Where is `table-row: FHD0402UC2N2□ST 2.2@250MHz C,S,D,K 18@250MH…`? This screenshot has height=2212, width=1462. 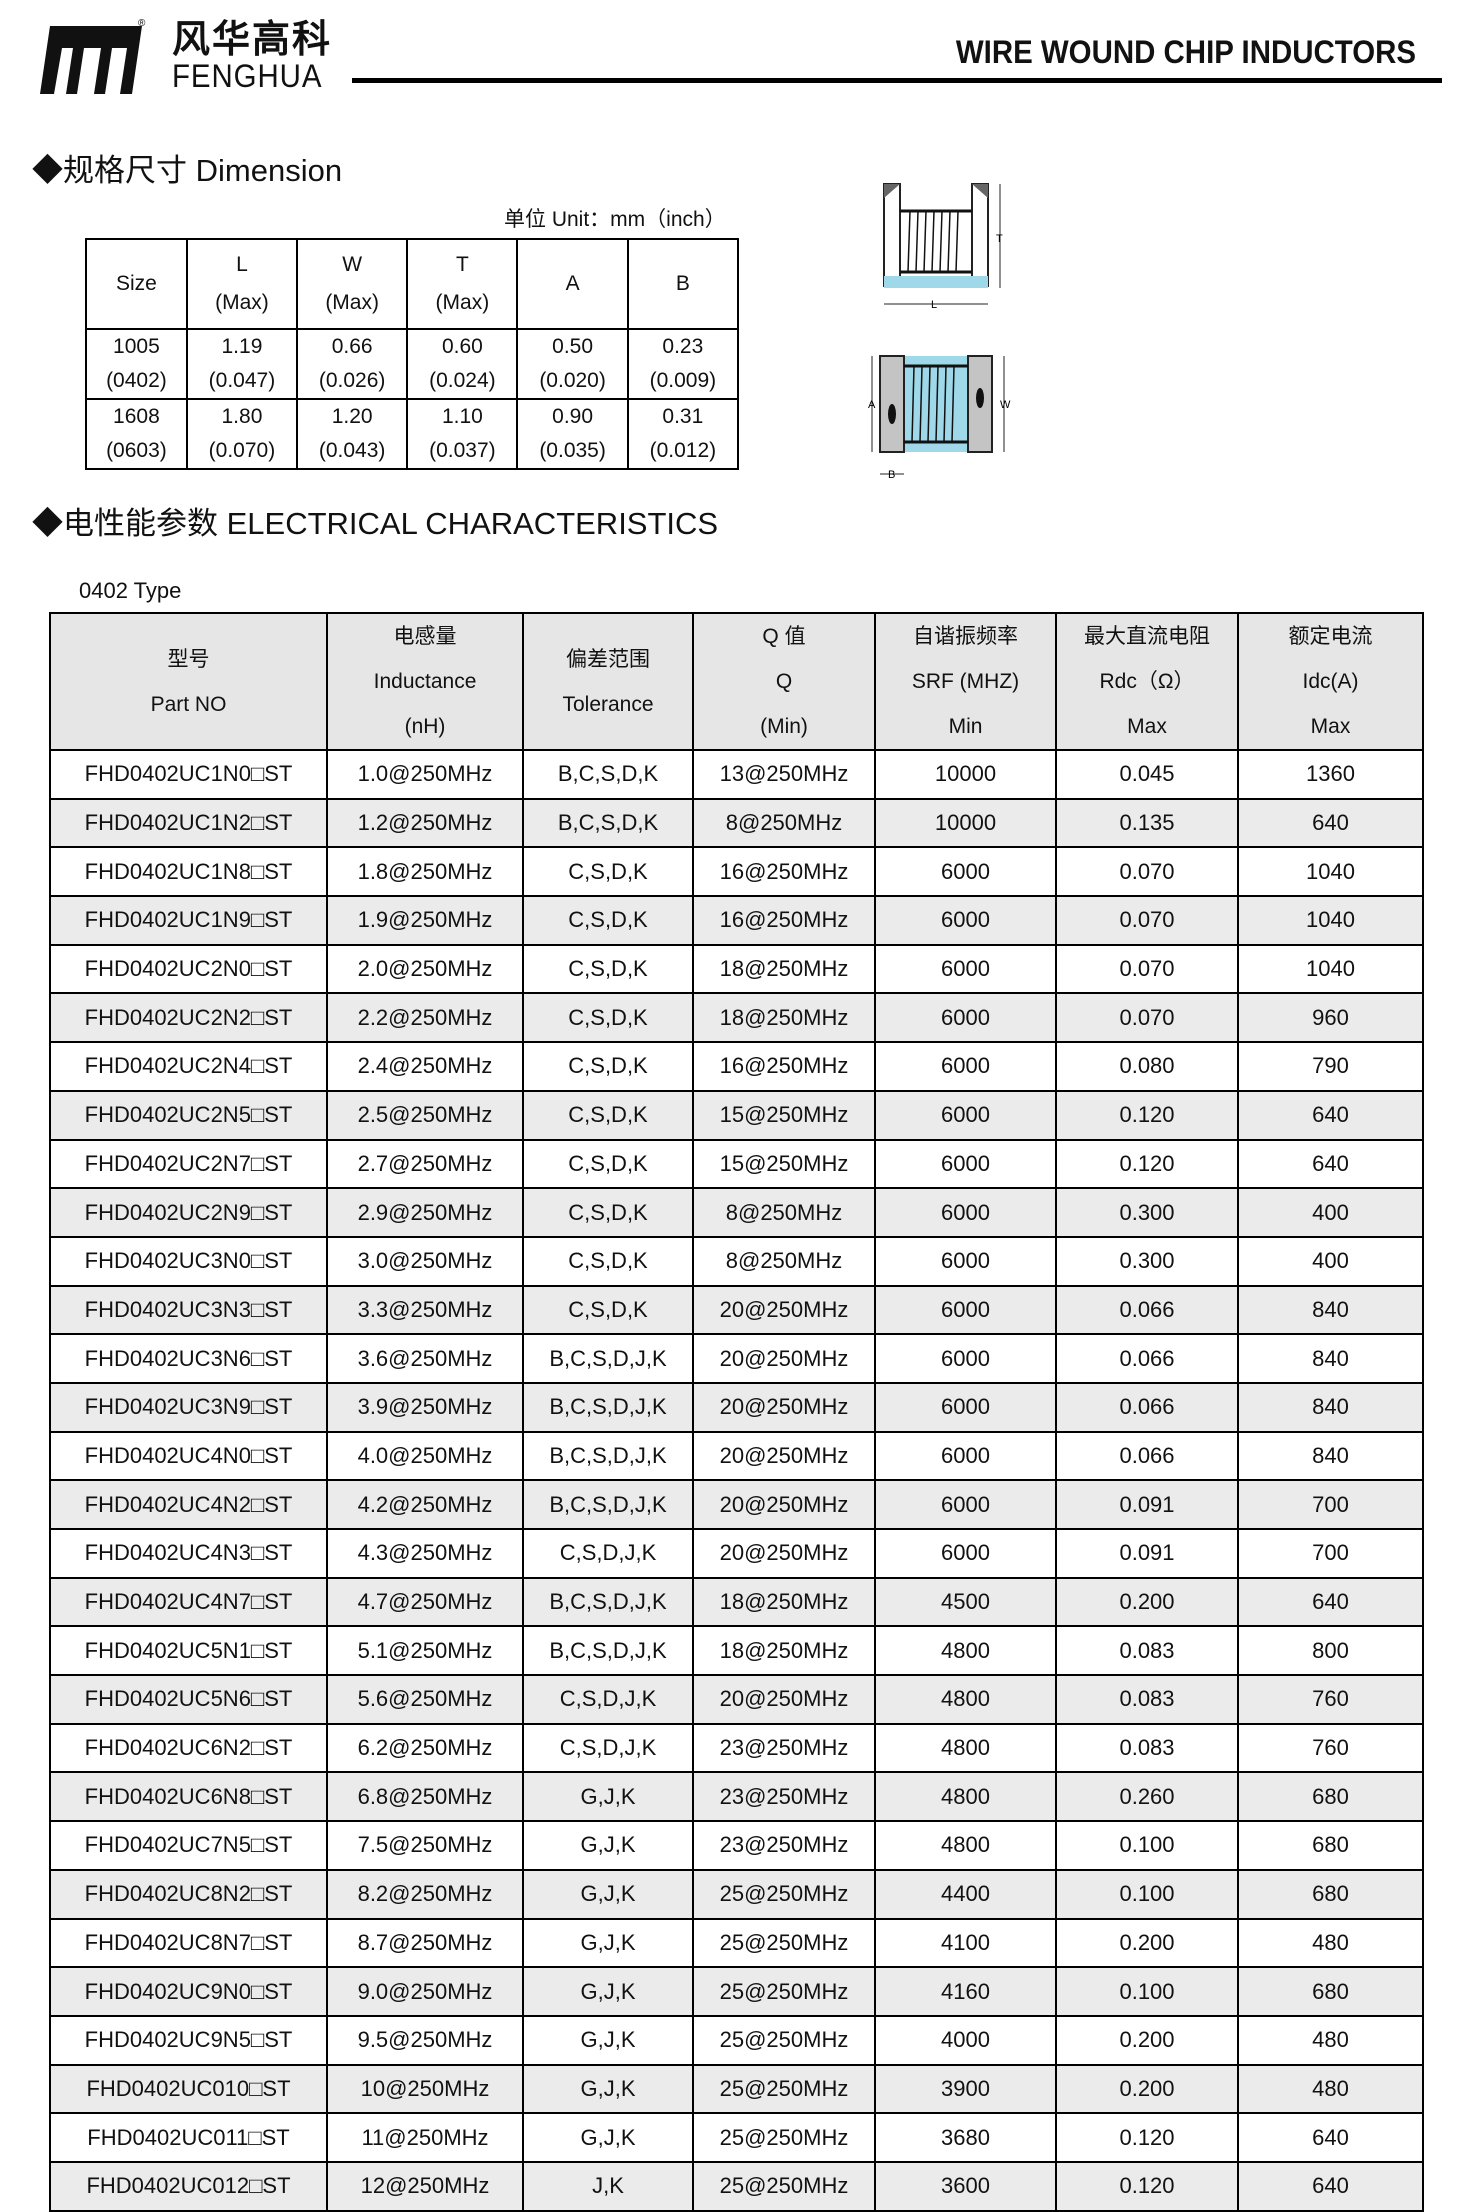 table-row: FHD0402UC2N2□ST 2.2@250MHz C,S,D,K 18@250MH… is located at coordinates (736, 1018).